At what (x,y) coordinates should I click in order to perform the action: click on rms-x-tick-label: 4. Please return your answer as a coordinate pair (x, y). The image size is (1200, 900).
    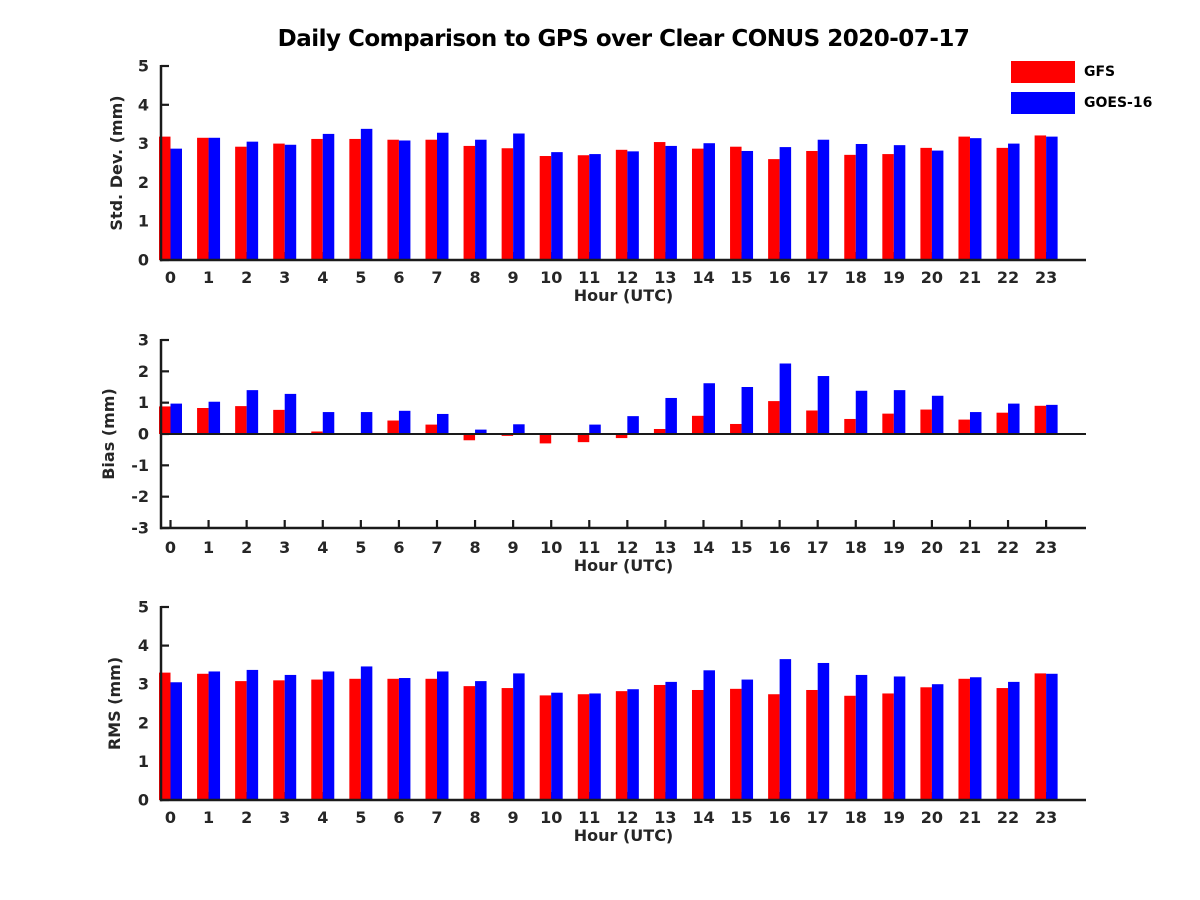
    Looking at the image, I should click on (322, 817).